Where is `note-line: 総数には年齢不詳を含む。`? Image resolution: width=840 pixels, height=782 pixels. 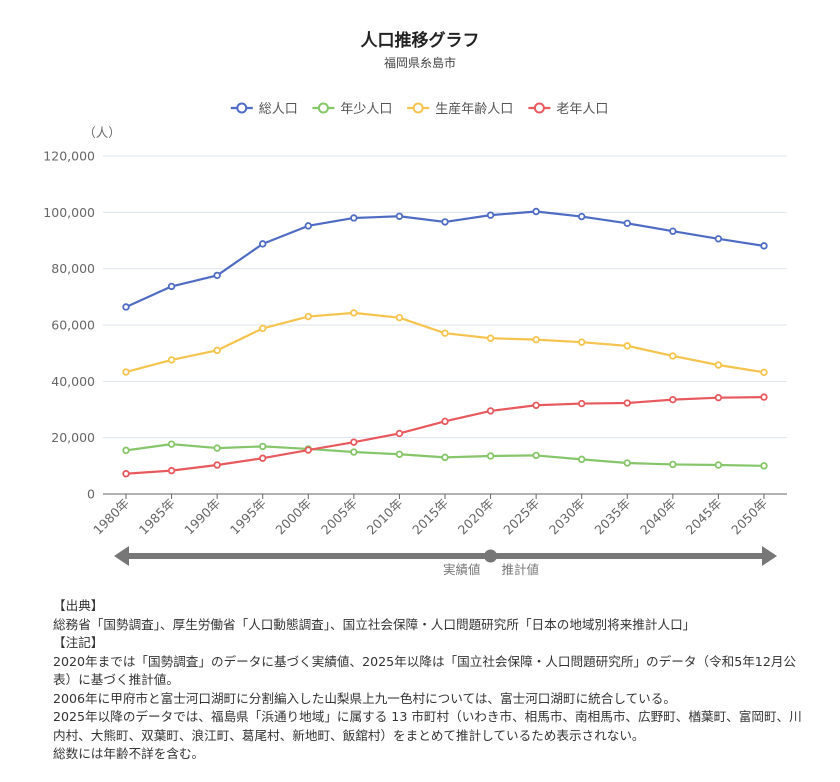
note-line: 総数には年齢不詳を含む。 is located at coordinates (129, 753).